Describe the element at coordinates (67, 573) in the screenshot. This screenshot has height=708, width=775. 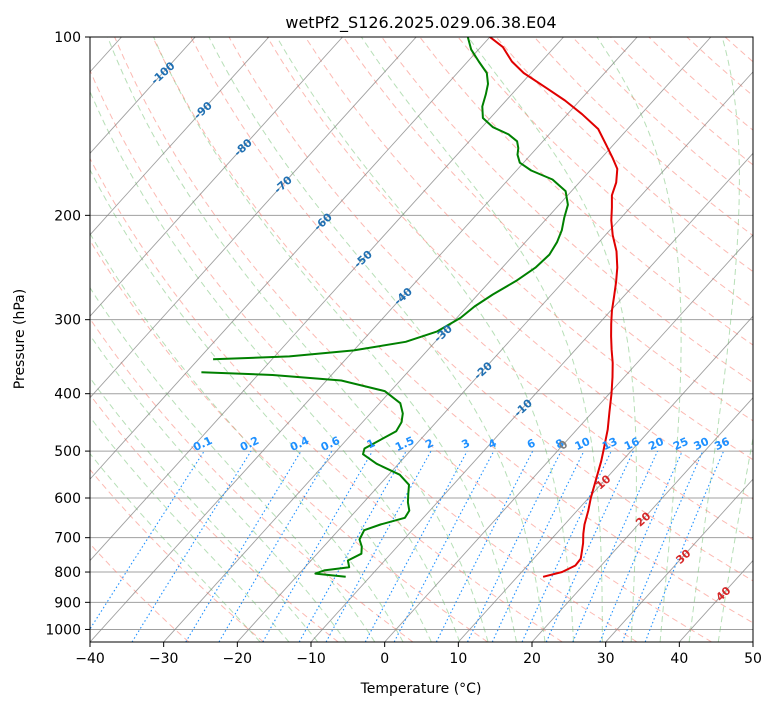
I see `y-tick-label: 800` at that location.